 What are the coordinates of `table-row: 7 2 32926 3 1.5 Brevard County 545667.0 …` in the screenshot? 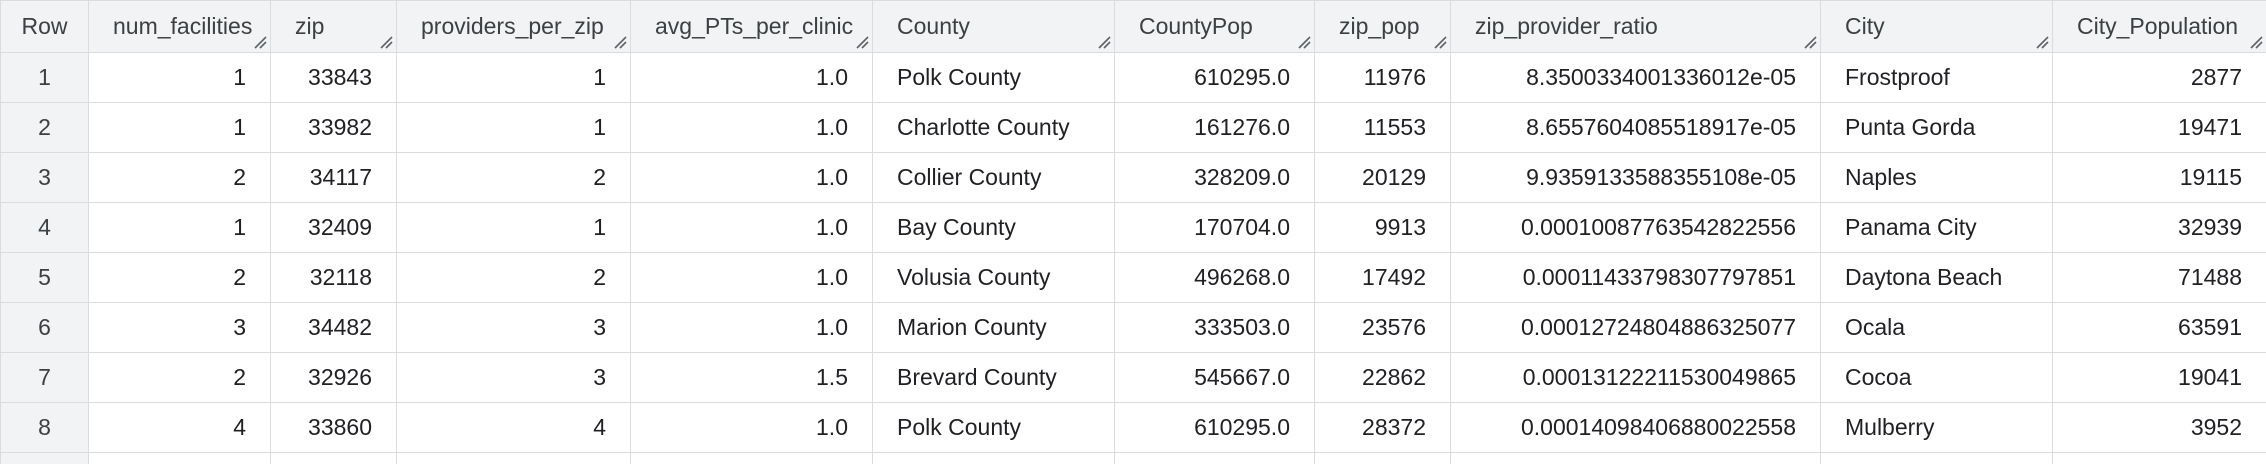 It's located at (1133, 377).